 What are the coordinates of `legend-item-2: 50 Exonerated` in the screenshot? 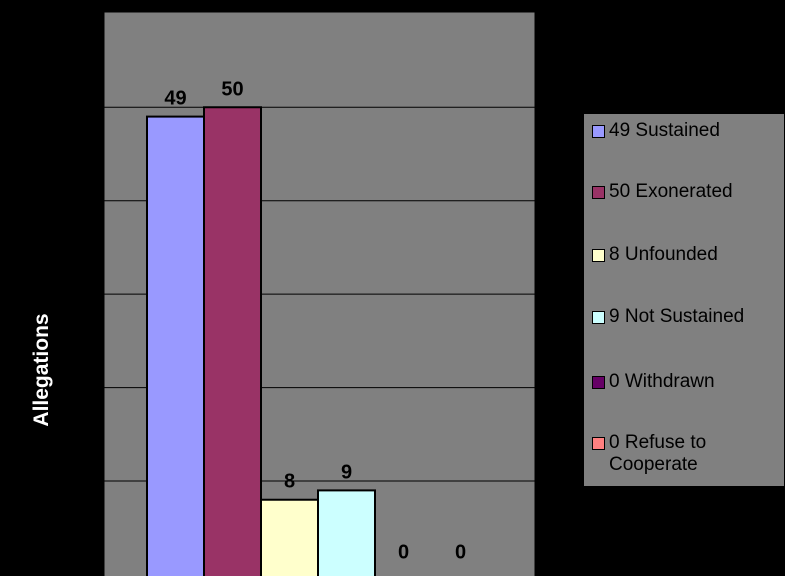 It's located at (662, 192).